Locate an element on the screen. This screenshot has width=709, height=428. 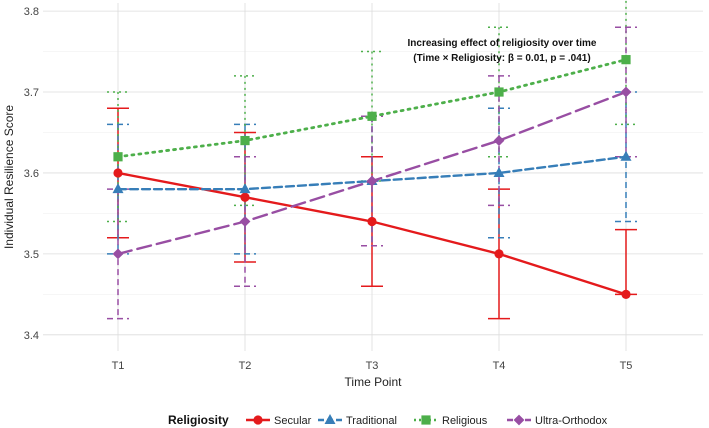
point-secular-t3 is located at coordinates (372, 221).